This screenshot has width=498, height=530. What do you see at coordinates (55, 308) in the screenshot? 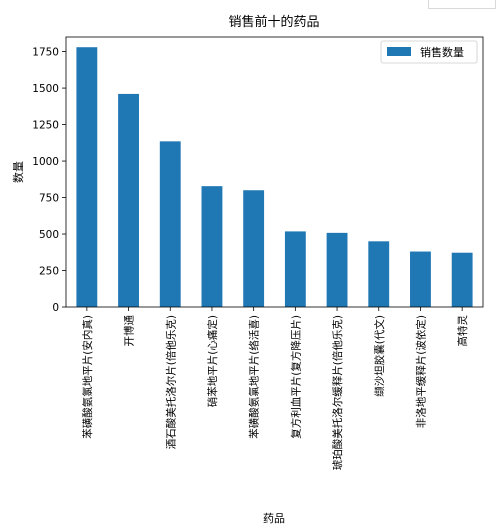
I see `y-tick-label: 0` at bounding box center [55, 308].